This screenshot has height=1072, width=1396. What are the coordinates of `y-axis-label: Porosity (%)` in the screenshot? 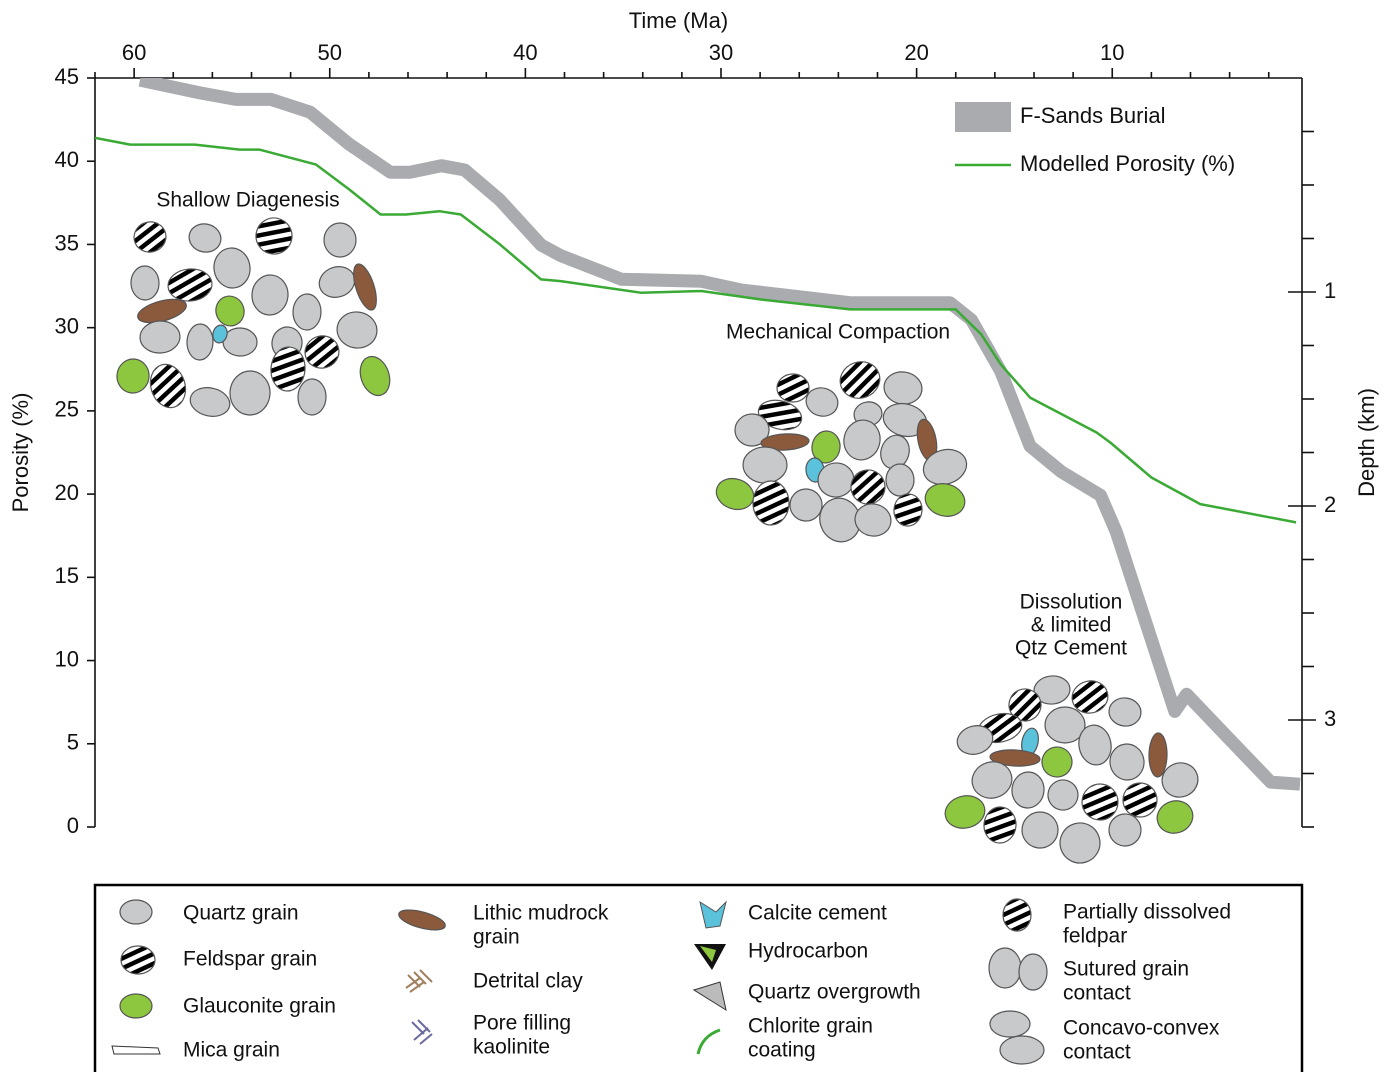 It's located at (20, 453).